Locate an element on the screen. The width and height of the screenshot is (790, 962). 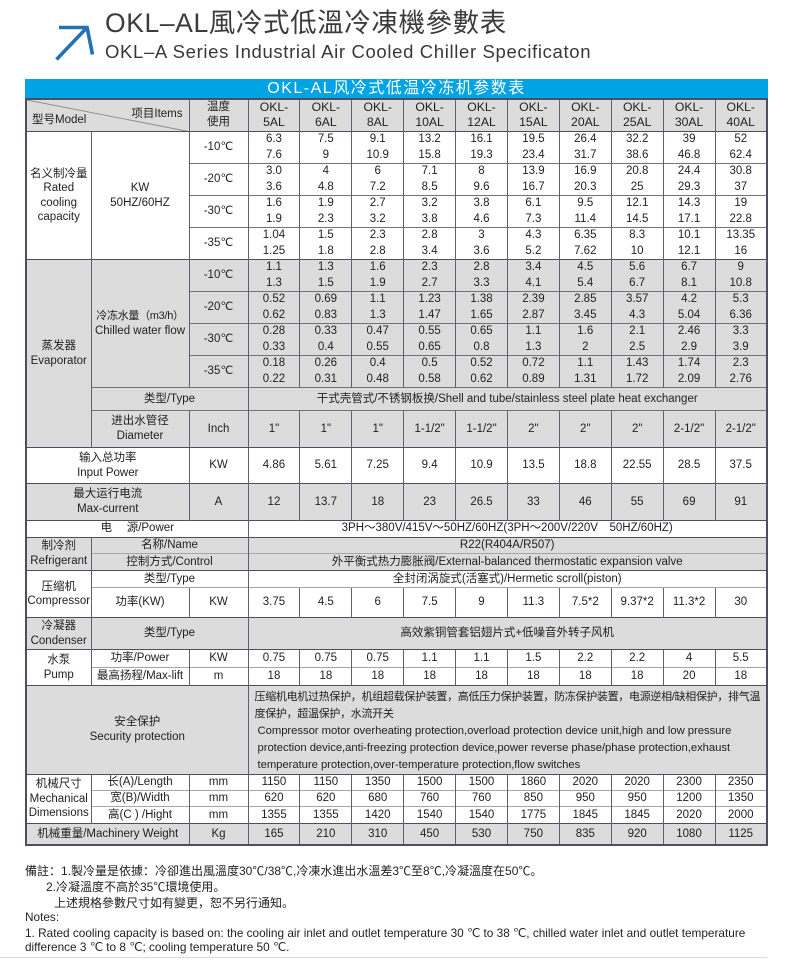
cell-line: 16.9 is located at coordinates (585, 171).